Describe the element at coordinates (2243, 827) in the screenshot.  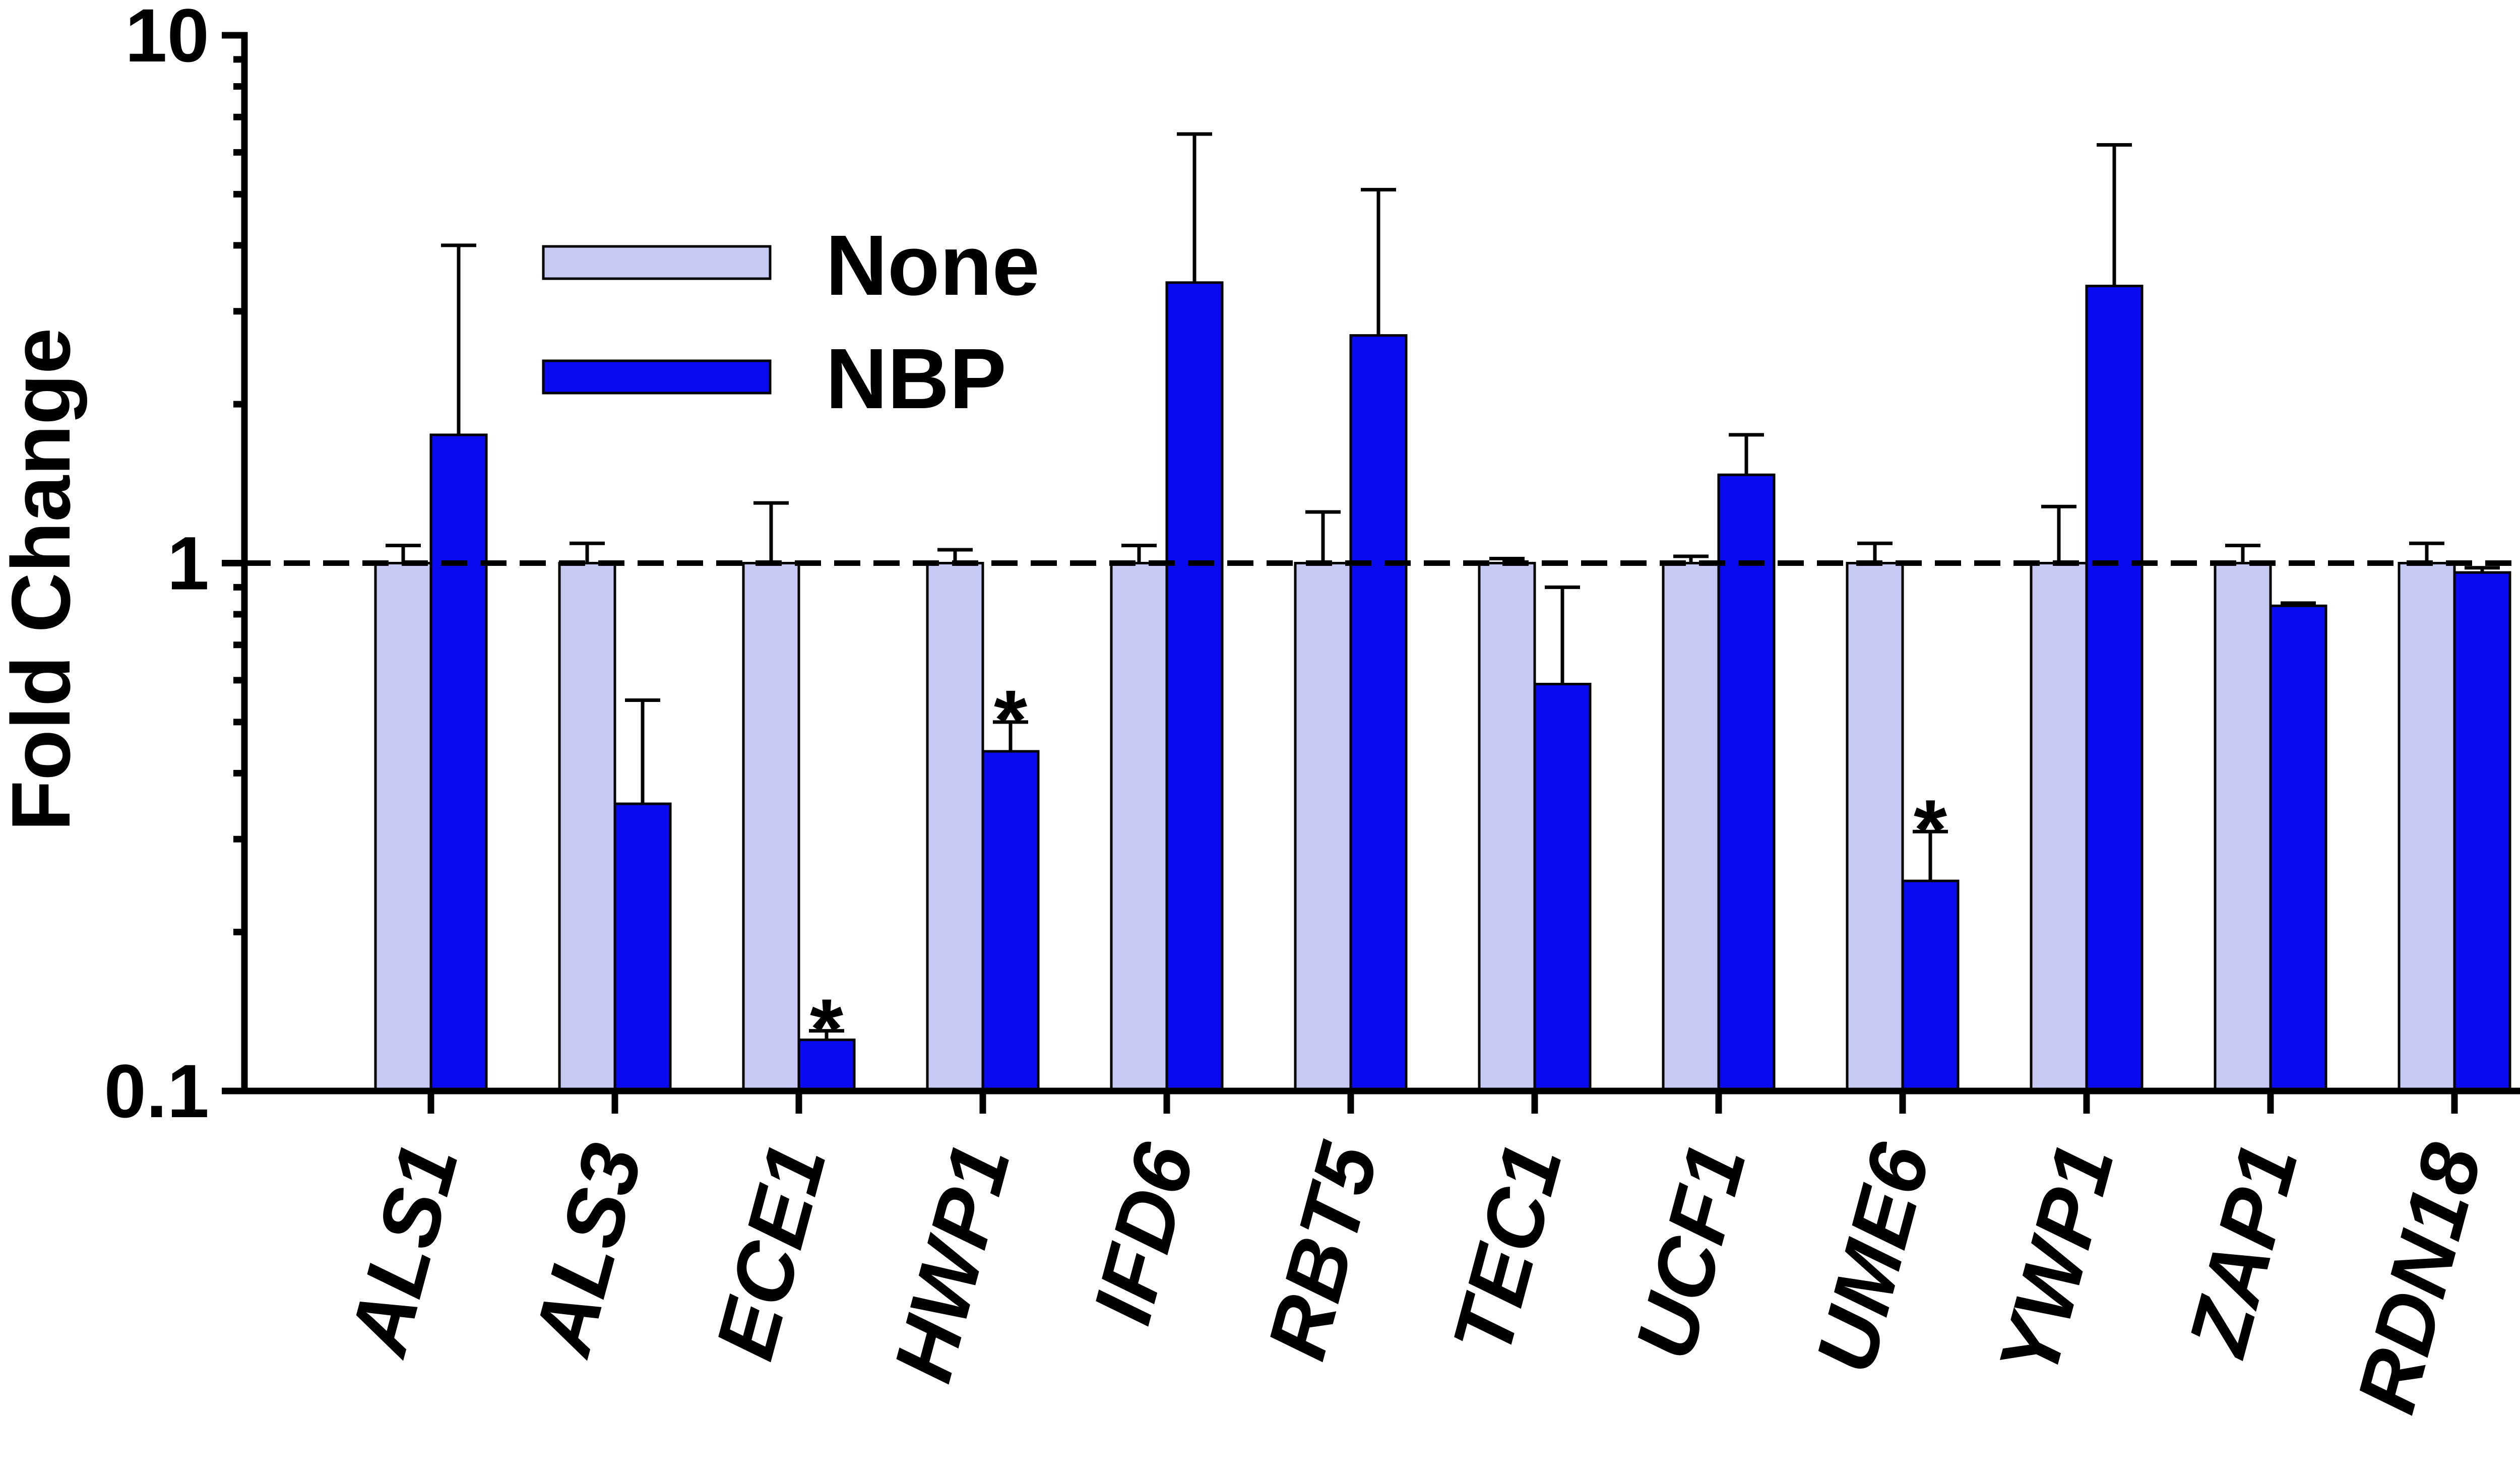
I see `bar-none-zap1` at that location.